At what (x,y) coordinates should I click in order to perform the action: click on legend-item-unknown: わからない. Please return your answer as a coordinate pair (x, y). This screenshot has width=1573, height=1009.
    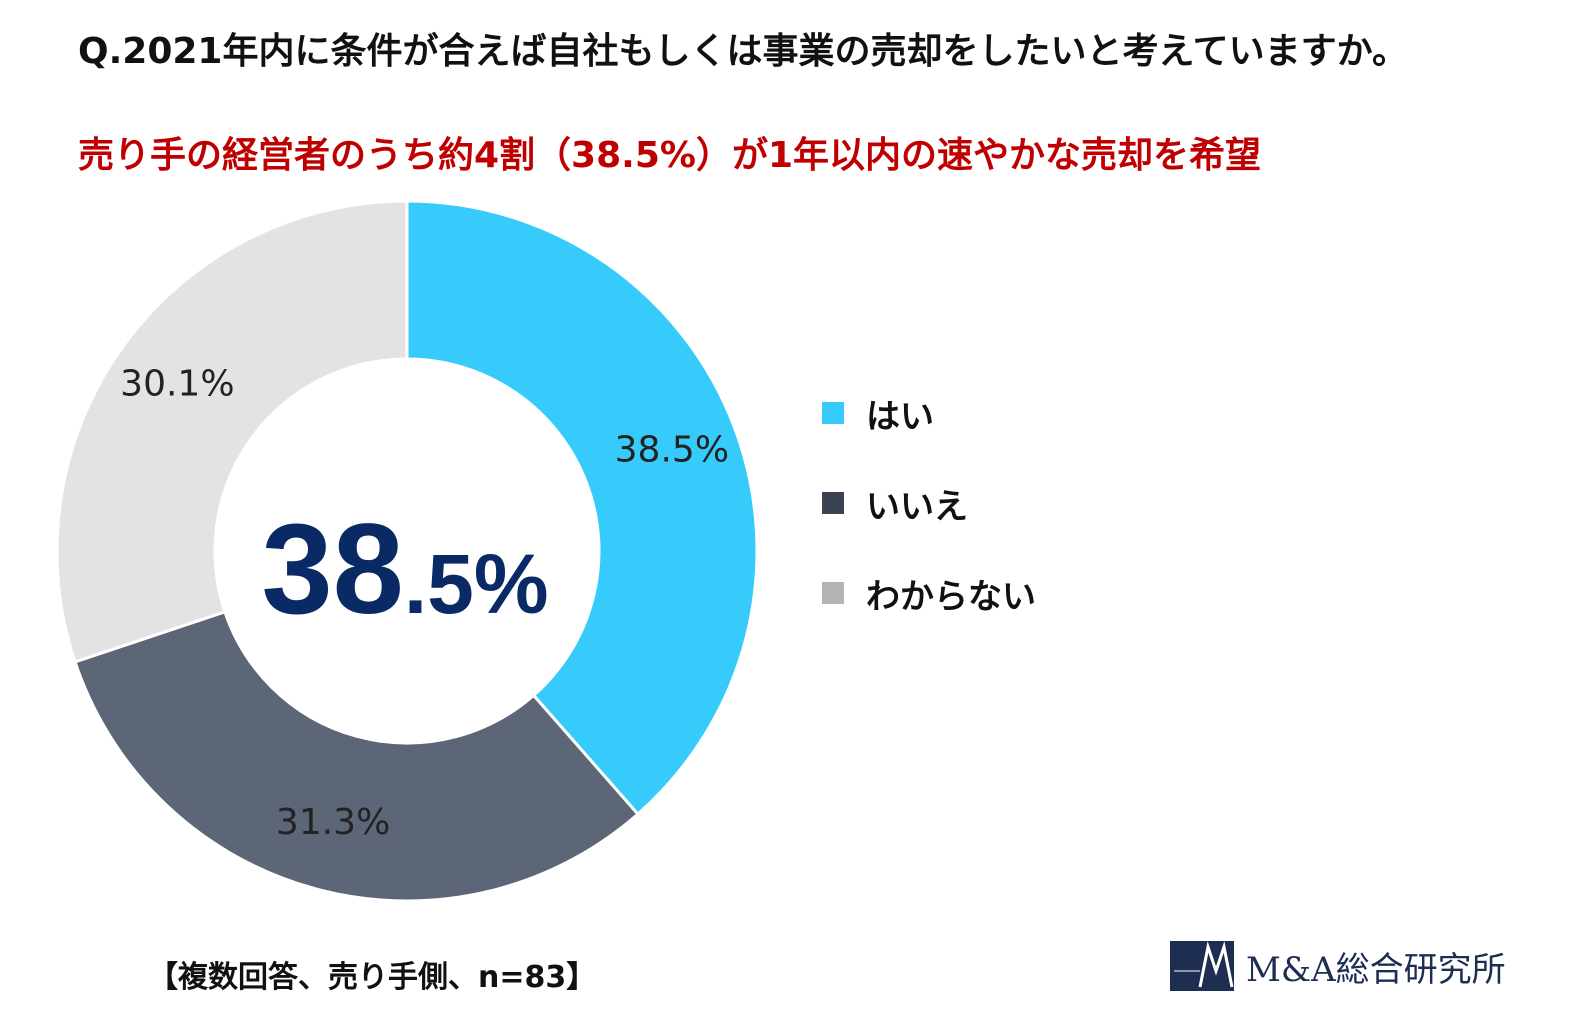
    Looking at the image, I should click on (929, 593).